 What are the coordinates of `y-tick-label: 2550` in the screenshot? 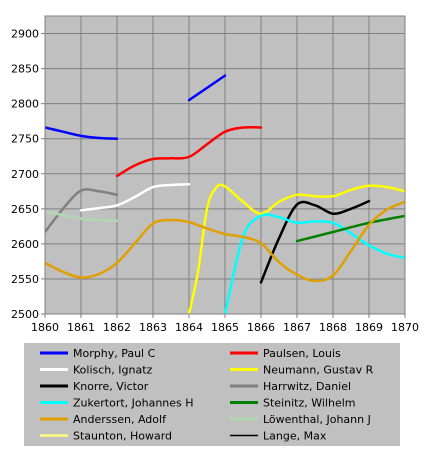 It's located at (25, 279).